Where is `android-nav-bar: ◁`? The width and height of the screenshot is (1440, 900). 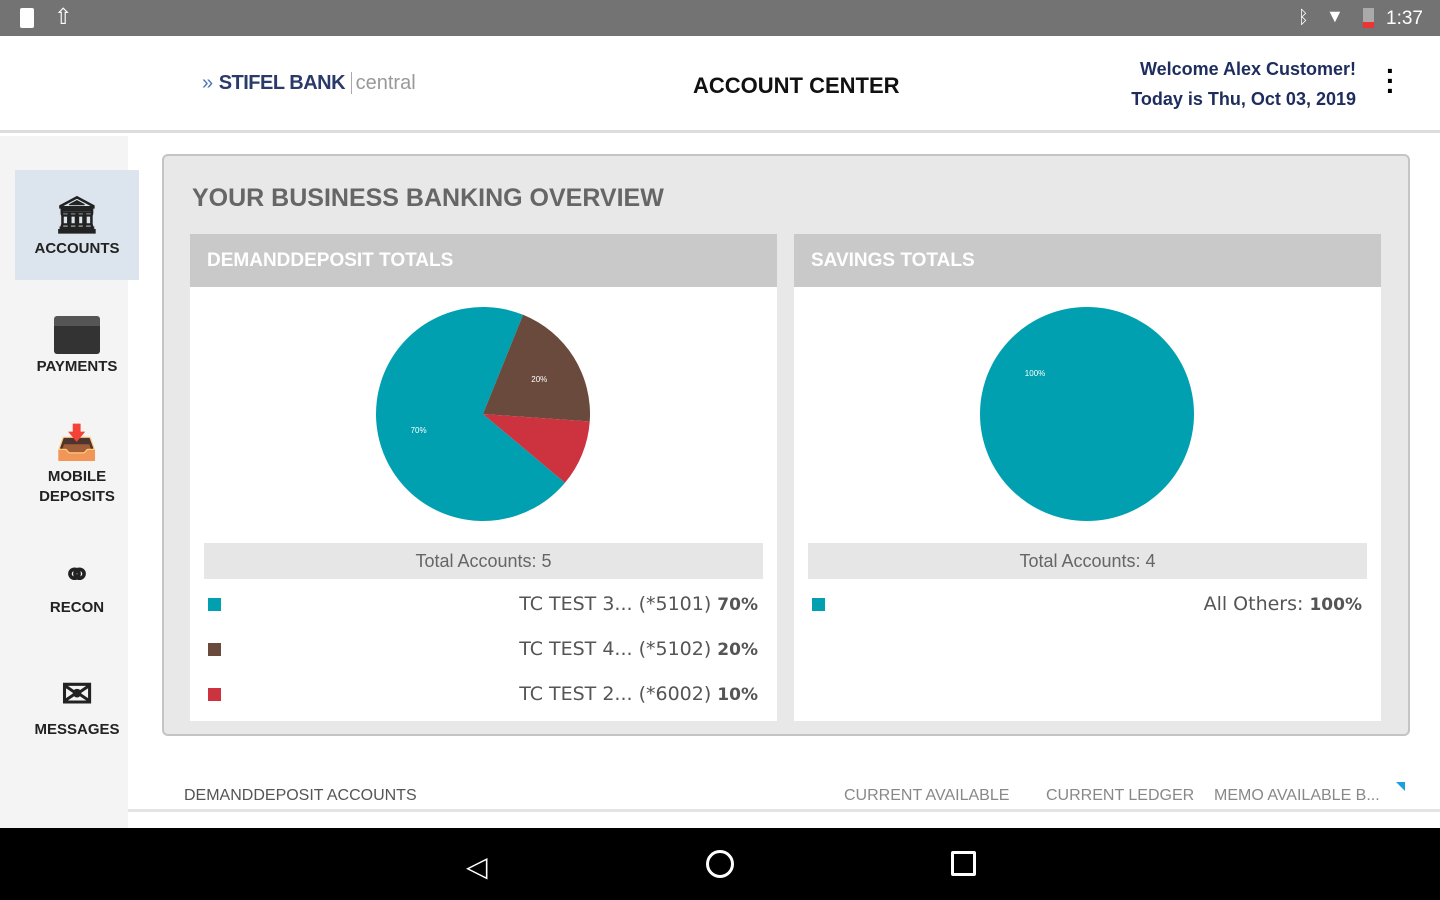
android-nav-bar: ◁ is located at coordinates (720, 864).